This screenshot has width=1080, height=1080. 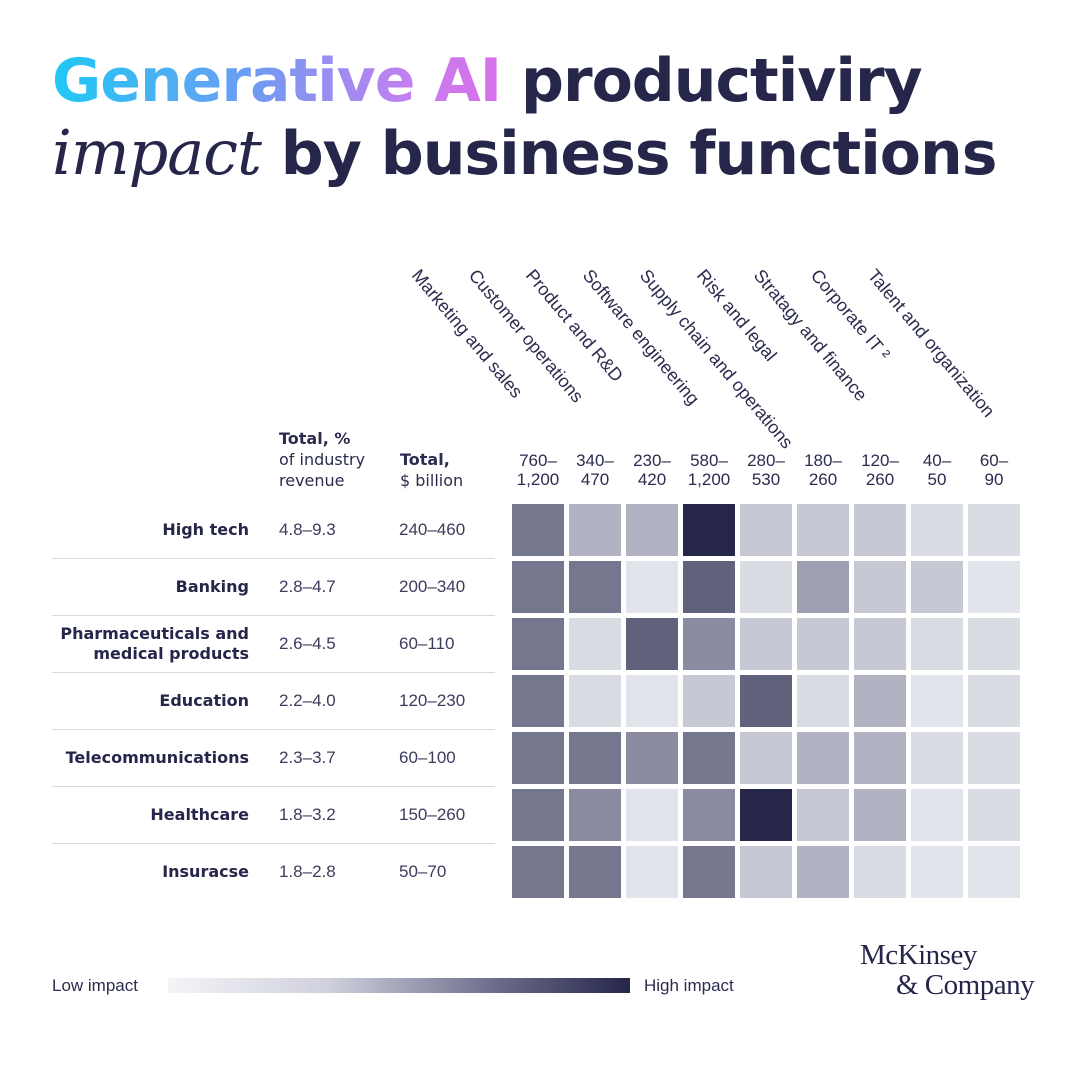 I want to click on column-range: 340– 470, so click(x=595, y=470).